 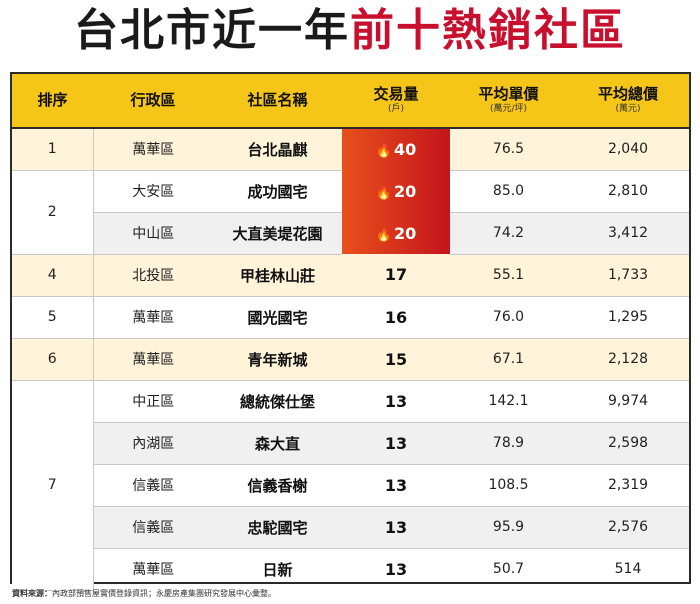 I want to click on rank-cell: 7, so click(x=53, y=485).